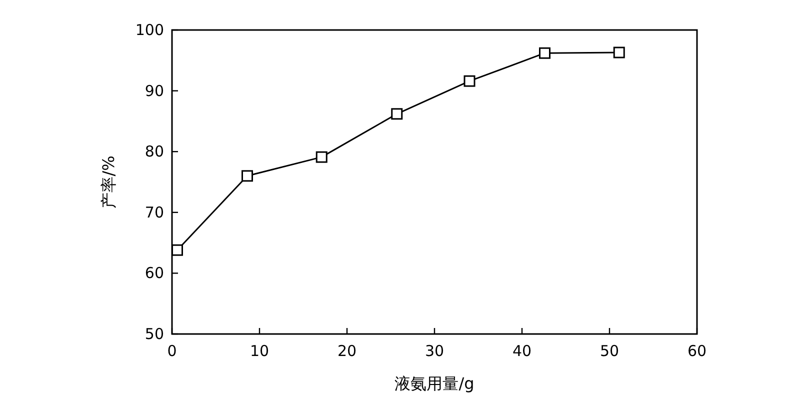 Image resolution: width=800 pixels, height=420 pixels. I want to click on x-tick-label: 40, so click(522, 351).